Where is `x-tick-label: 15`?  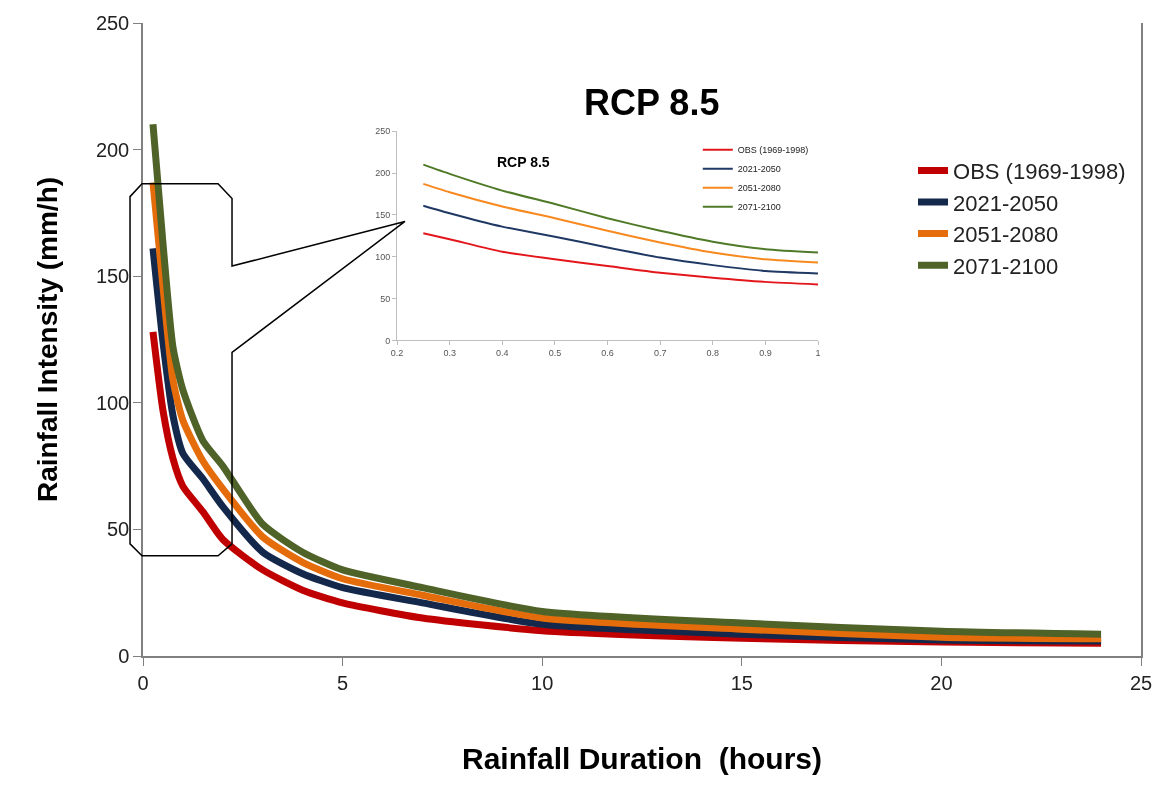 x-tick-label: 15 is located at coordinates (741, 682).